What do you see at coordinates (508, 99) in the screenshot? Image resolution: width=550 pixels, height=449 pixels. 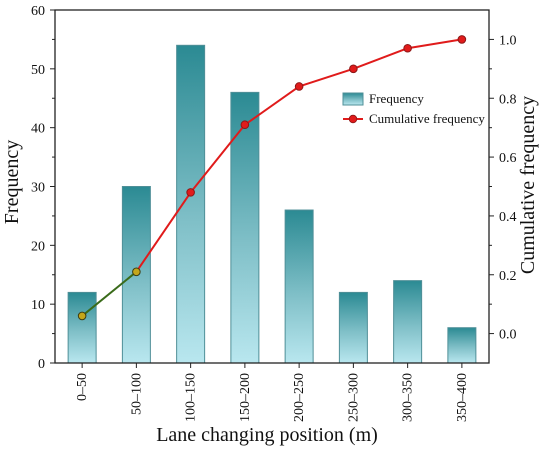 I see `right-y-tick-label: 0.8` at bounding box center [508, 99].